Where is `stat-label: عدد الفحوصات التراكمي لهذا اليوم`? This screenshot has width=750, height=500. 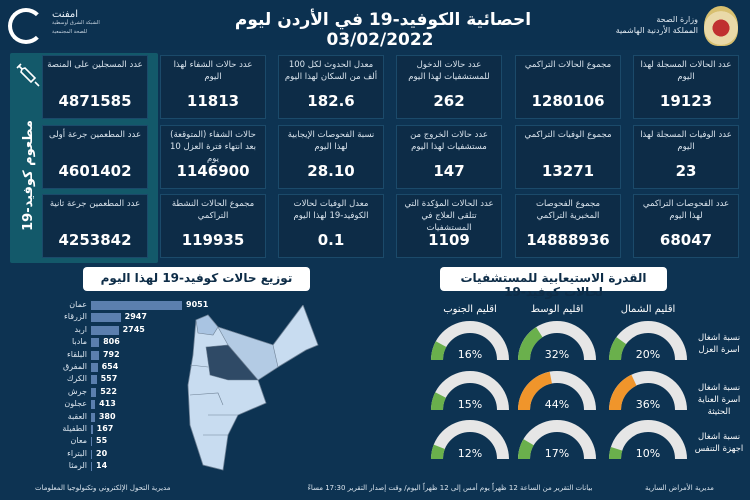 stat-label: عدد الفحوصات التراكمي لهذا اليوم is located at coordinates (686, 210).